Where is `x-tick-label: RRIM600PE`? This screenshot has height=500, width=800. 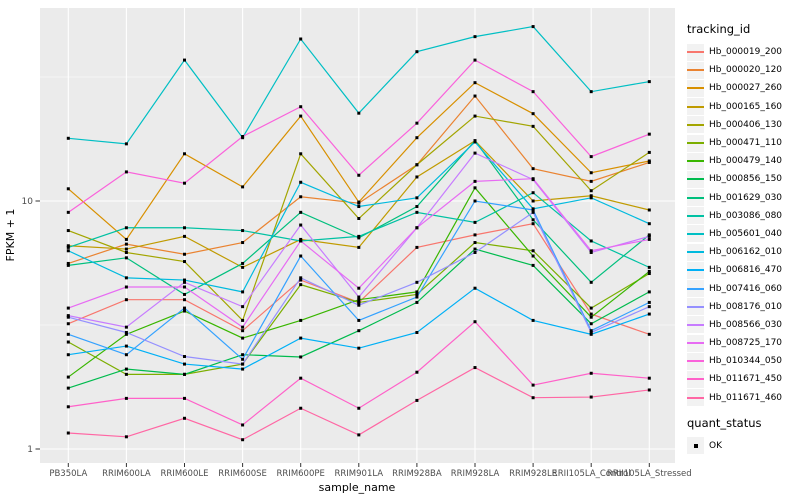
x-tick-label: RRIM600PE is located at coordinates (301, 474).